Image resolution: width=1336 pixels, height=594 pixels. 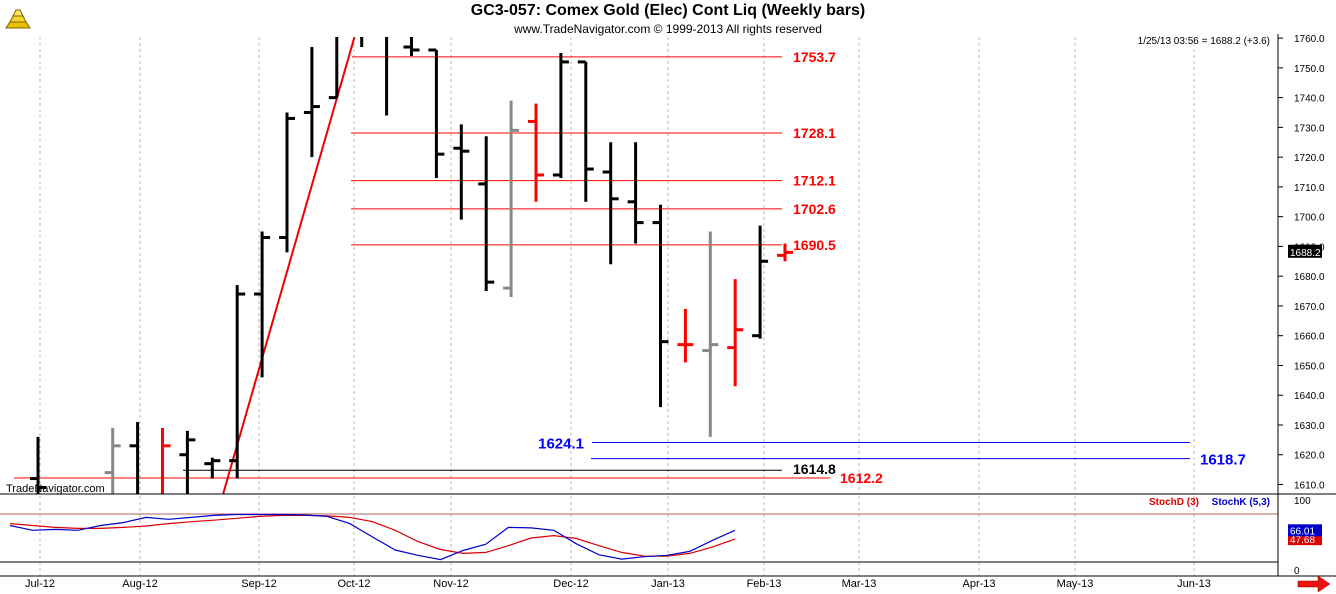 What do you see at coordinates (861, 478) in the screenshot?
I see `level-label: 1612.2` at bounding box center [861, 478].